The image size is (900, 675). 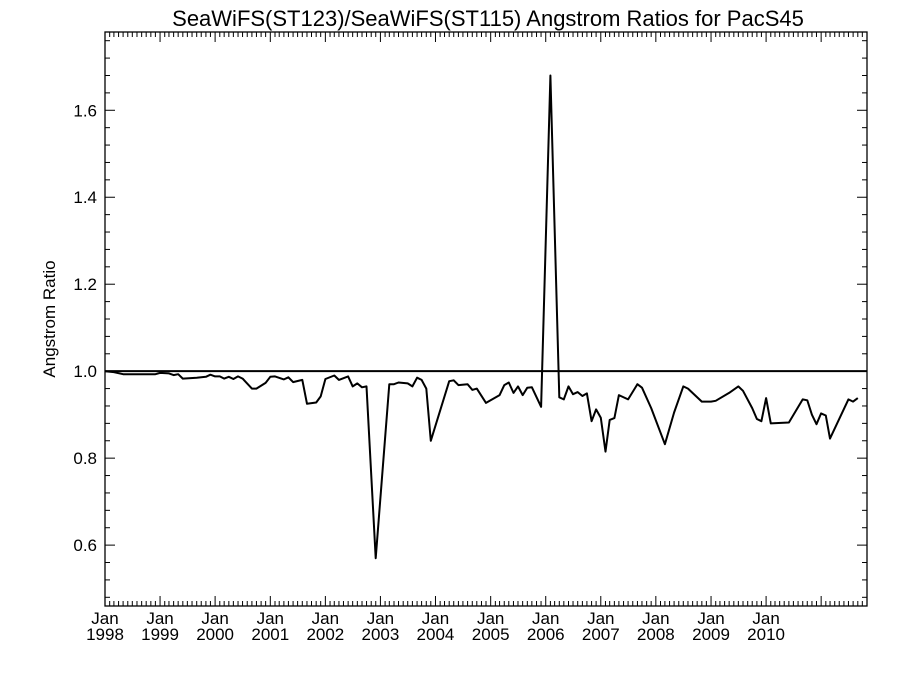 What do you see at coordinates (49, 318) in the screenshot?
I see `y-axis-label: Angstrom Ratio` at bounding box center [49, 318].